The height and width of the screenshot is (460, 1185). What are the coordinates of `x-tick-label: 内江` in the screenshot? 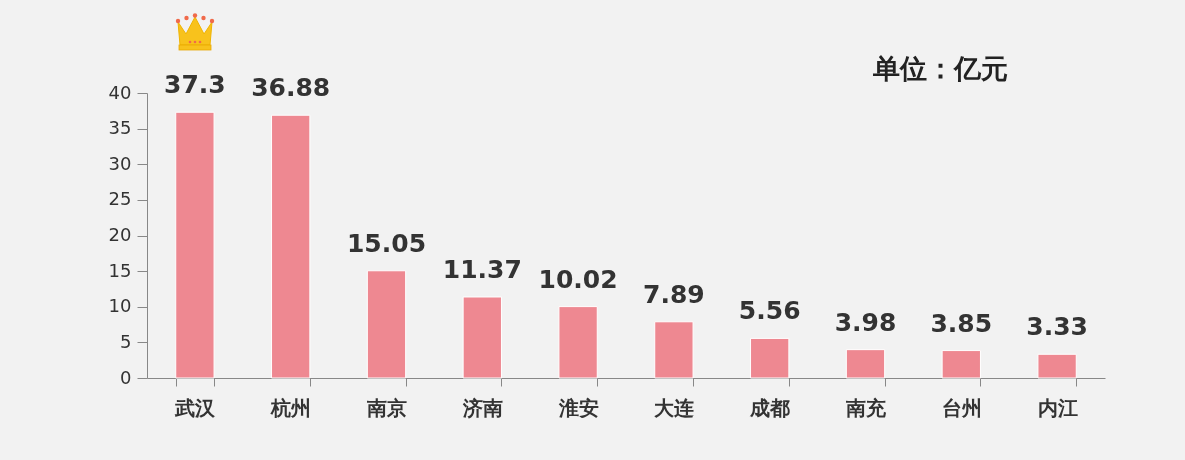 It's located at (1057, 407).